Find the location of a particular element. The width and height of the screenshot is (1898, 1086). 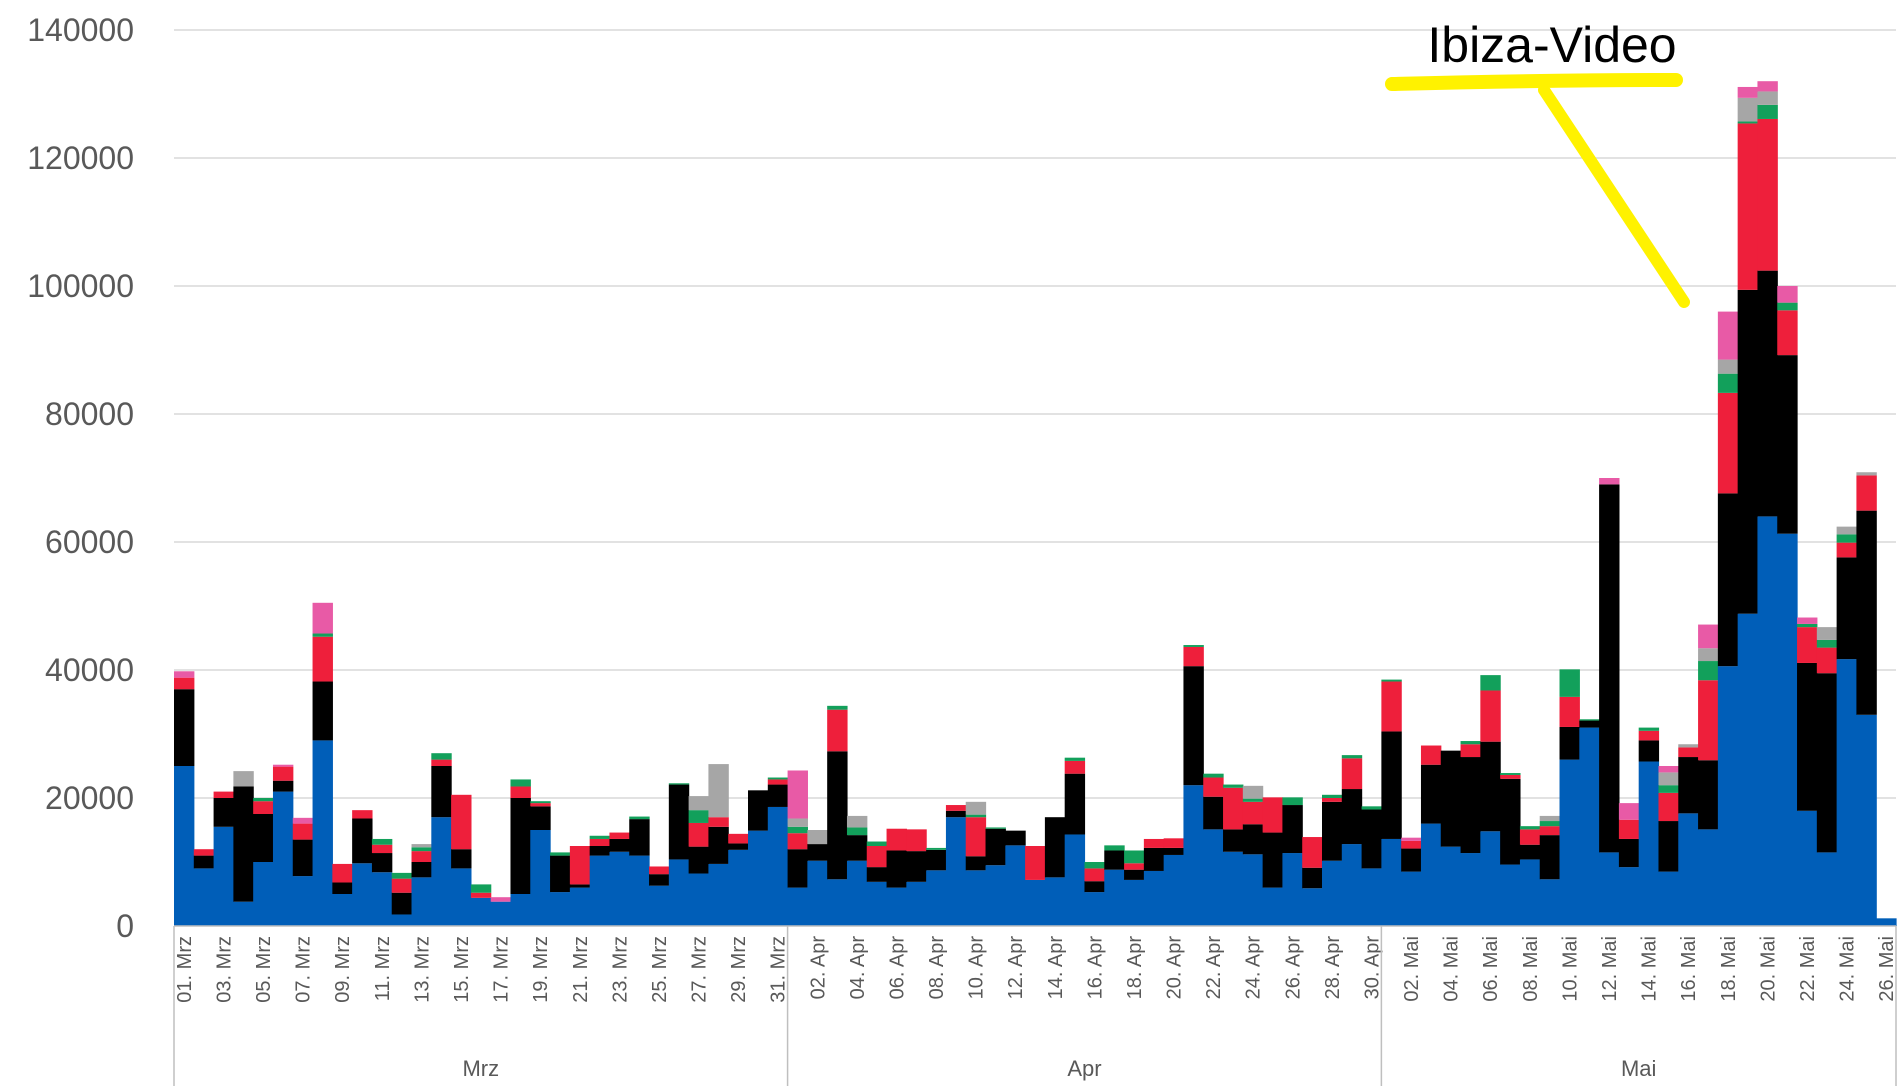

x-tick-label: 04. Mai is located at coordinates (1452, 969).